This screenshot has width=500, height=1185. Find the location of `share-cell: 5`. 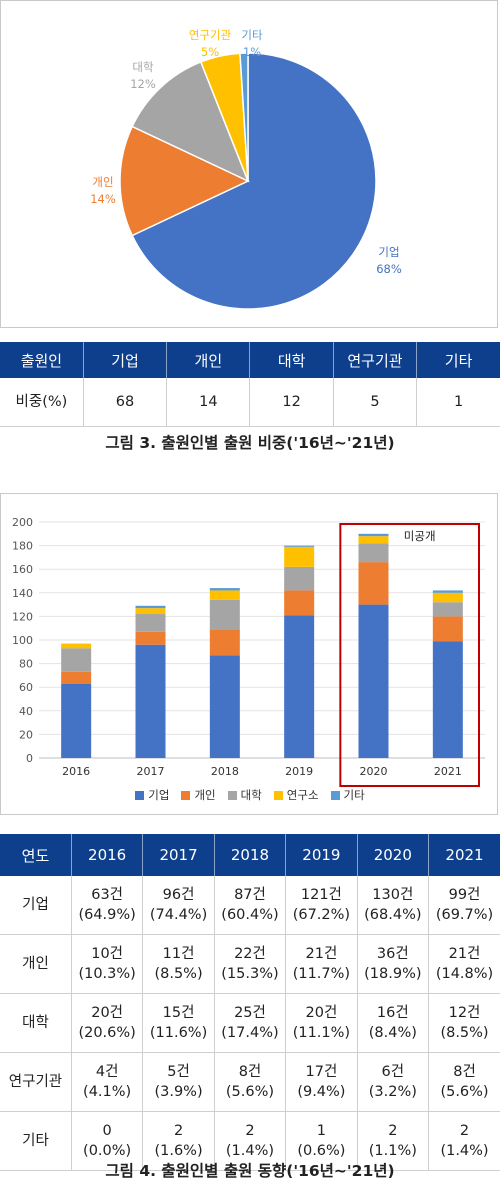

share-cell: 5 is located at coordinates (374, 402).